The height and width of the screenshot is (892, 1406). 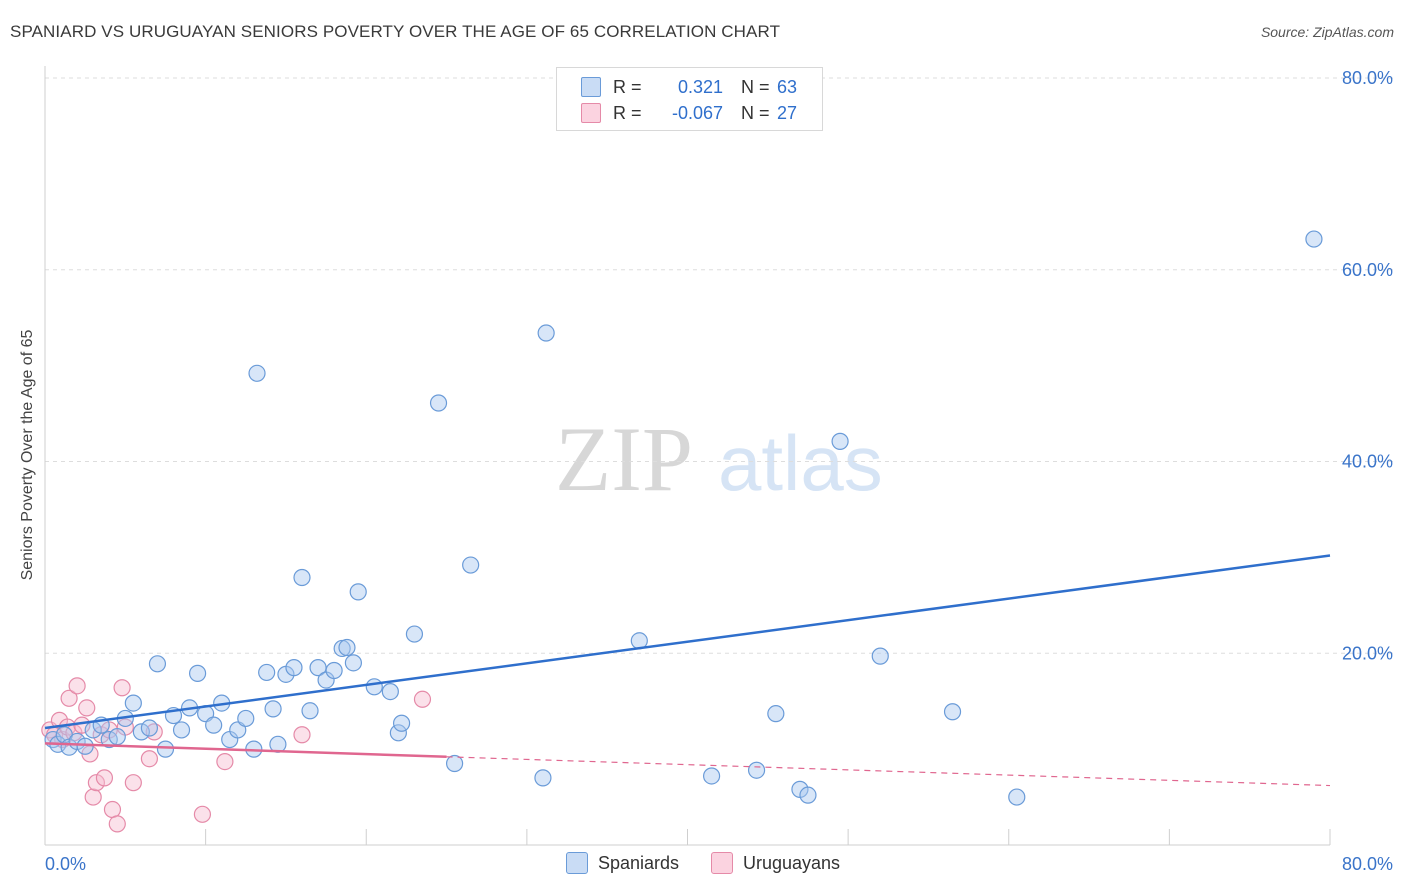 I want to click on legend-swatch-pink, so click(x=591, y=113).